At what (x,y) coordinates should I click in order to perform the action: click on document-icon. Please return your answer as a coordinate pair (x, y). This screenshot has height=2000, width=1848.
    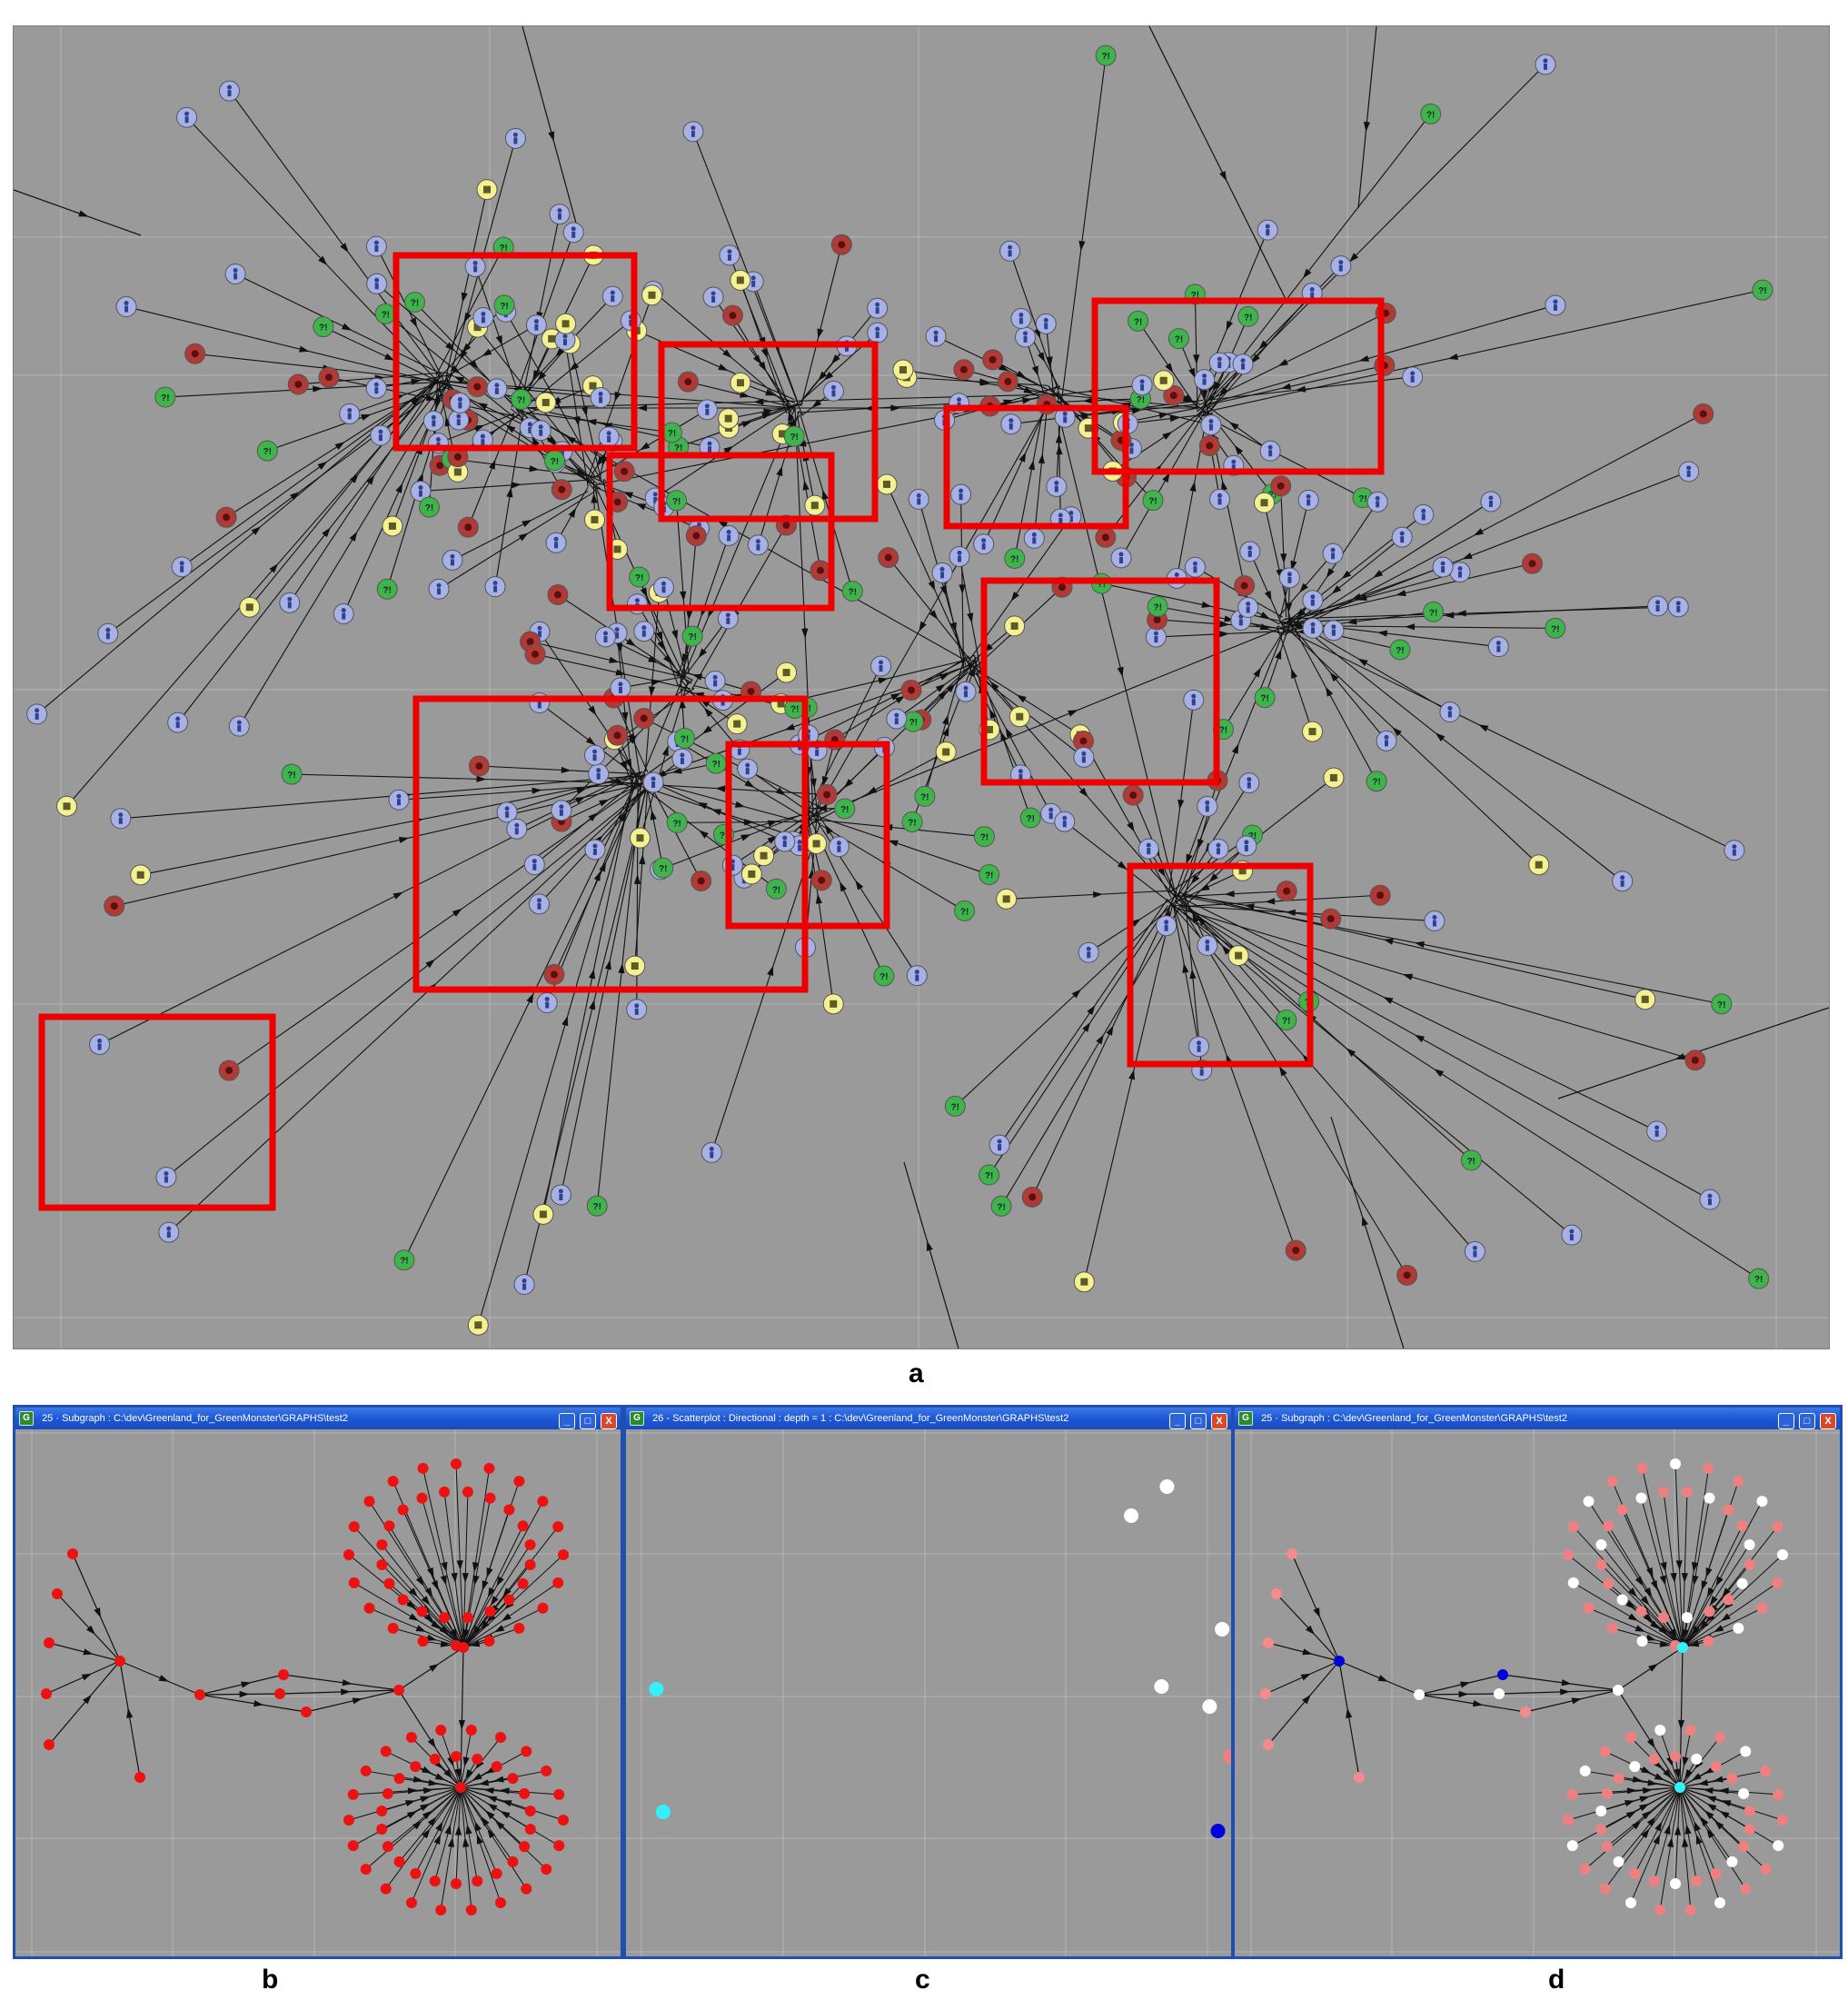
    Looking at the image, I should click on (989, 729).